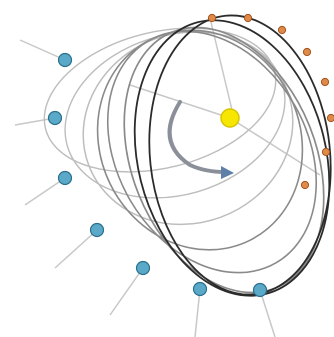  Describe the element at coordinates (230, 118) in the screenshot. I see `sun-center-dot` at that location.